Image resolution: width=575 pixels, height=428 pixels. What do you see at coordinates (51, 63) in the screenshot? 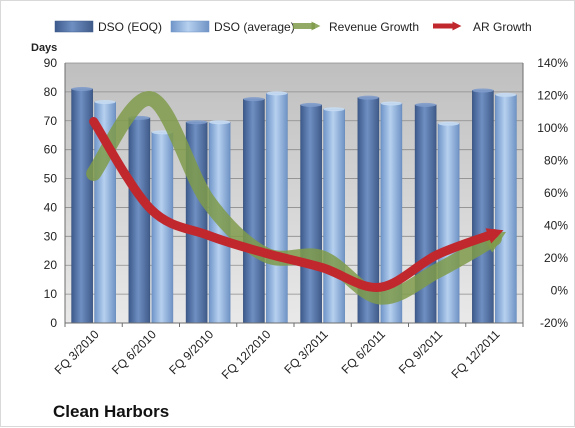
I see `y-tick-label: 90` at bounding box center [51, 63].